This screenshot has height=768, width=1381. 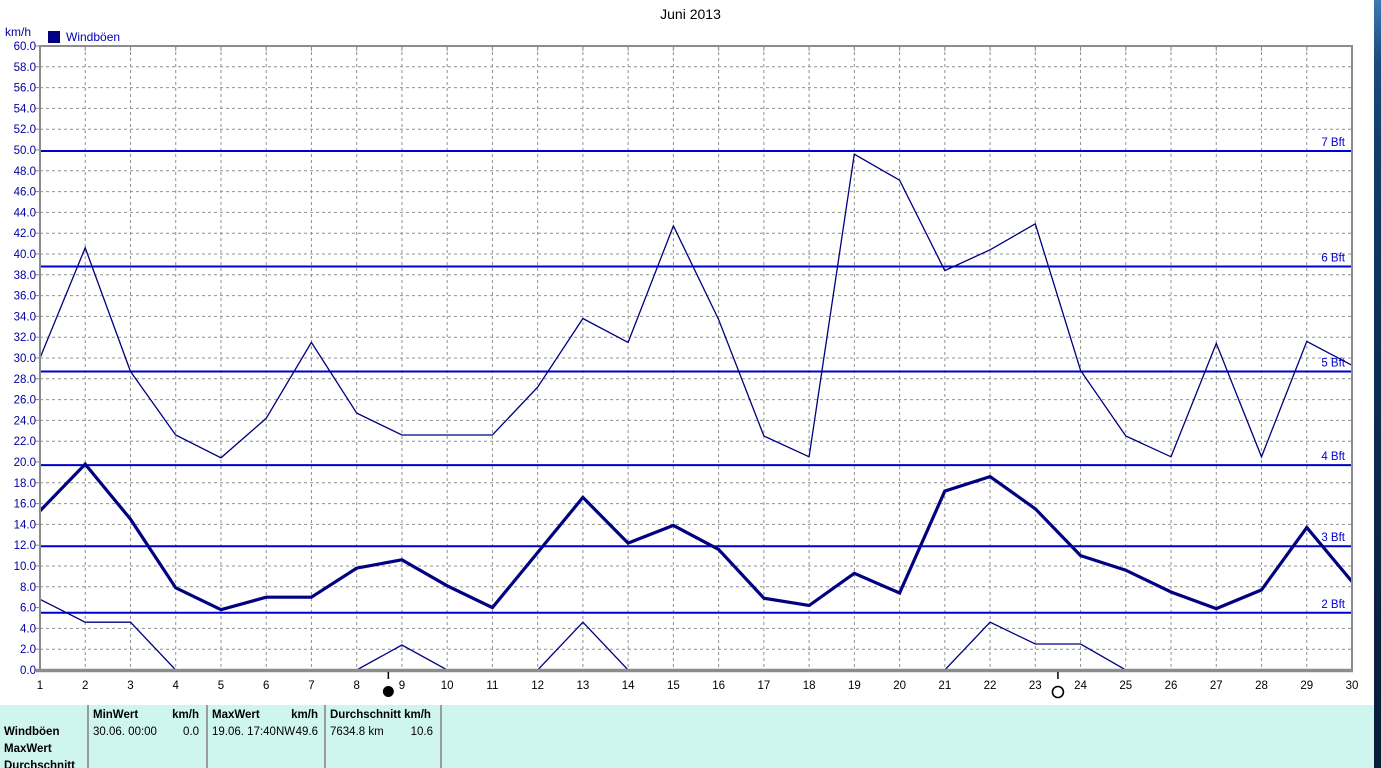 I want to click on durchschnitt-column: Durchschnitt km/h 7634.8 km 10.6, so click(x=381, y=736).